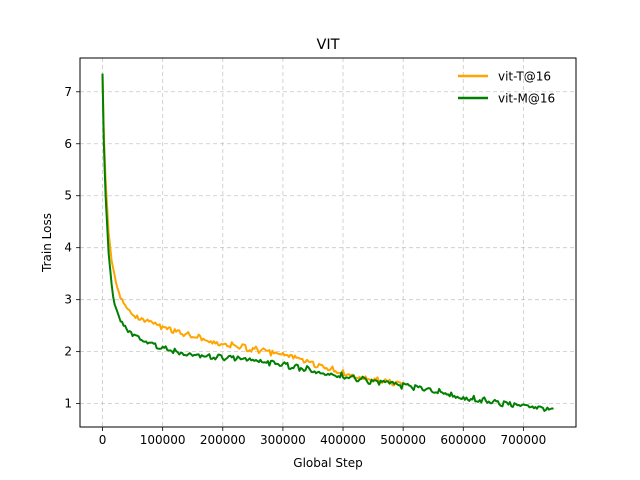  What do you see at coordinates (524, 77) in the screenshot?
I see `legend-label: vit-T@16` at bounding box center [524, 77].